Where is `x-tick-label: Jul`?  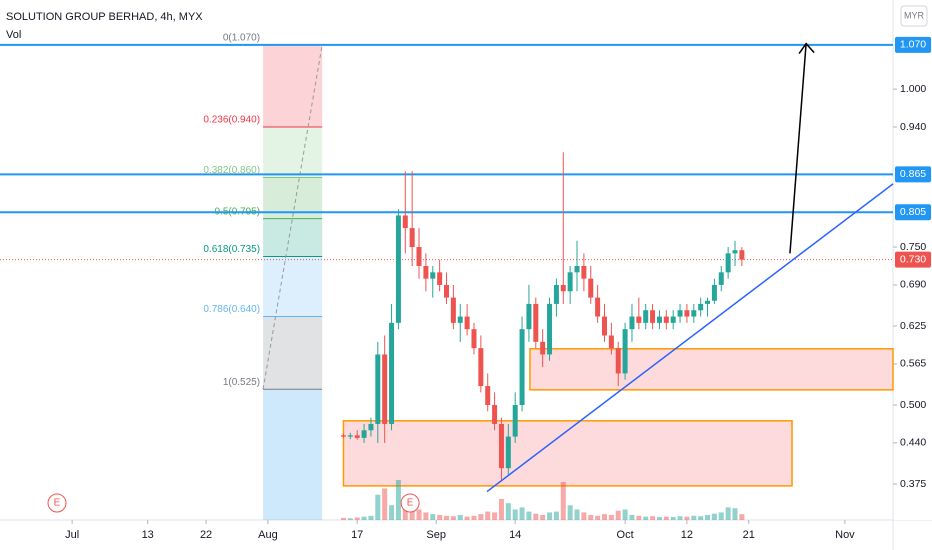
x-tick-label: Jul is located at coordinates (72, 535).